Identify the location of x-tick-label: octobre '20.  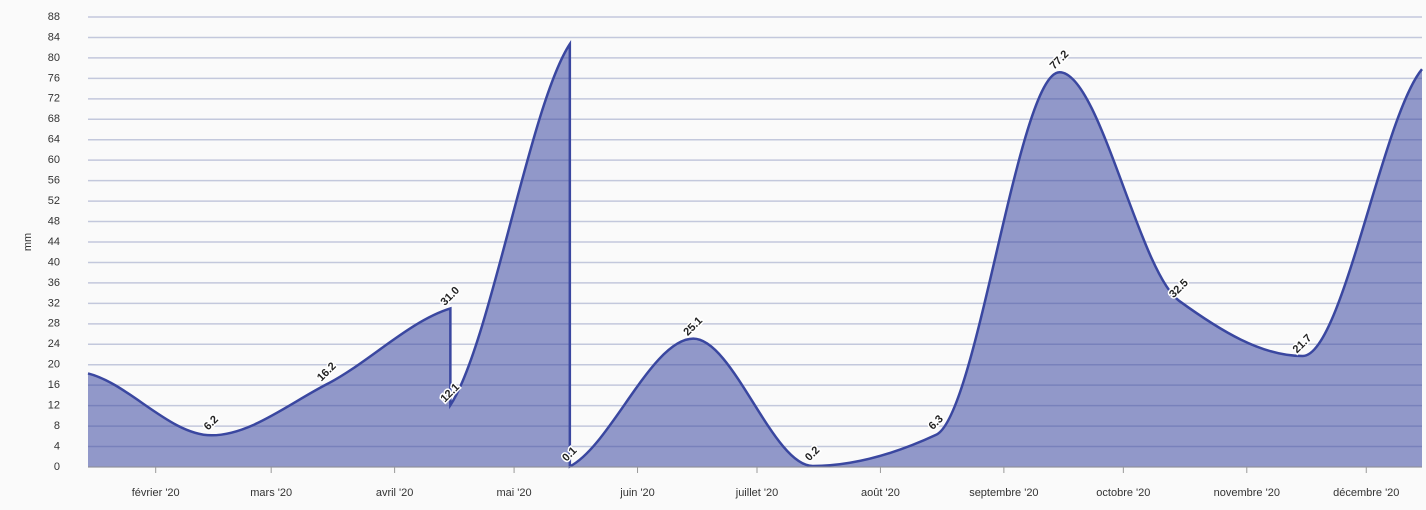
(1123, 493).